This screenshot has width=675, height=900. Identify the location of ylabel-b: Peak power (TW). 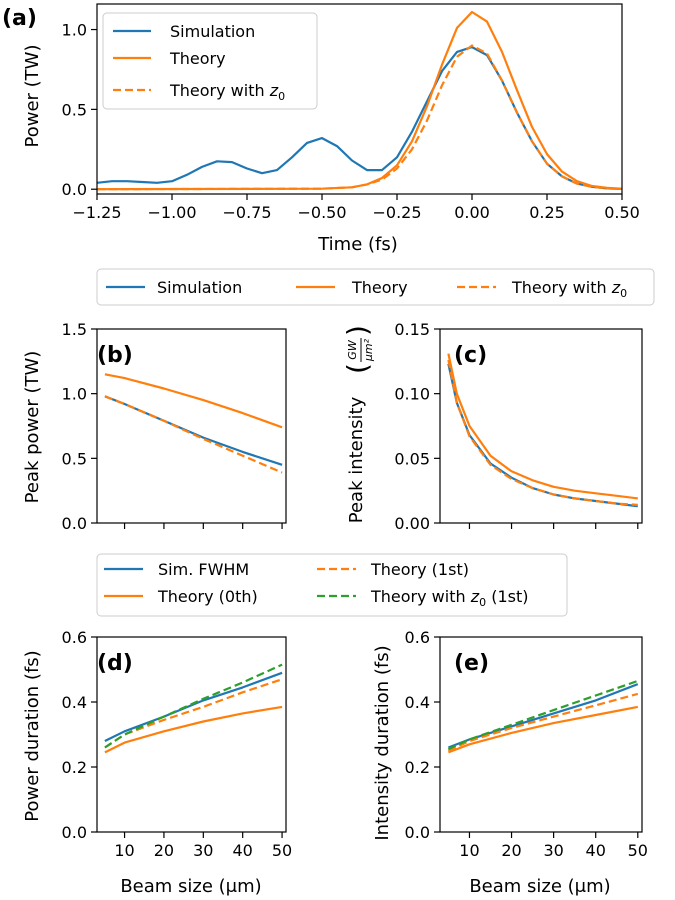
(32, 427).